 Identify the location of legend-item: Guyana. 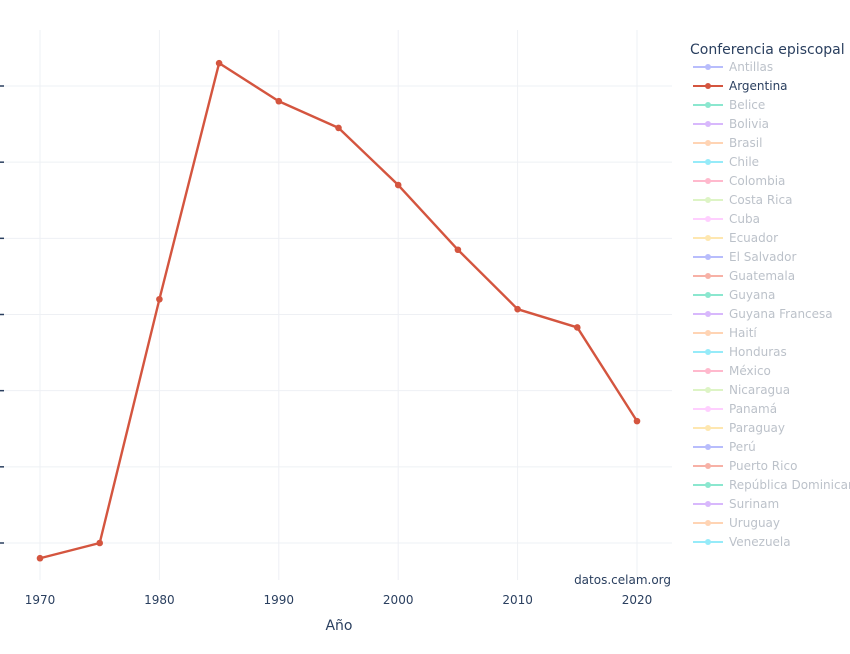
(734, 295).